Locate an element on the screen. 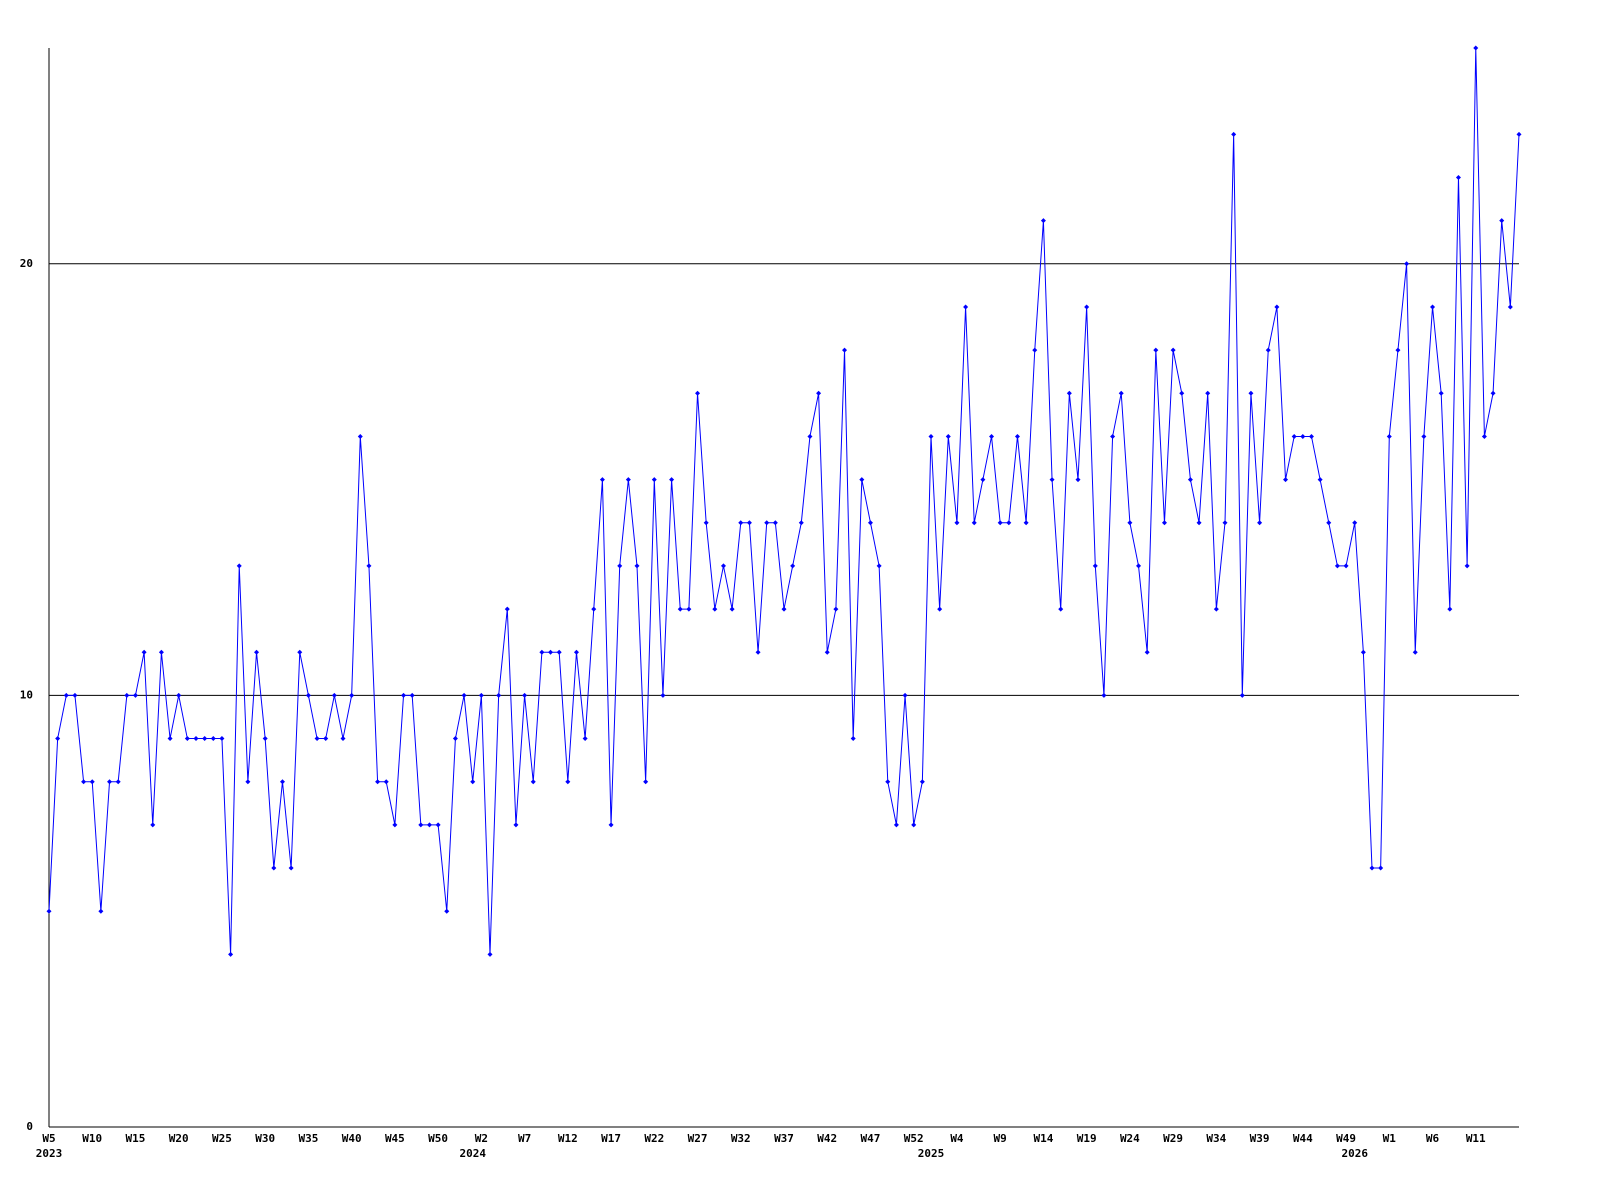 The image size is (1600, 1200). x-year-label: 2025 is located at coordinates (931, 1153).